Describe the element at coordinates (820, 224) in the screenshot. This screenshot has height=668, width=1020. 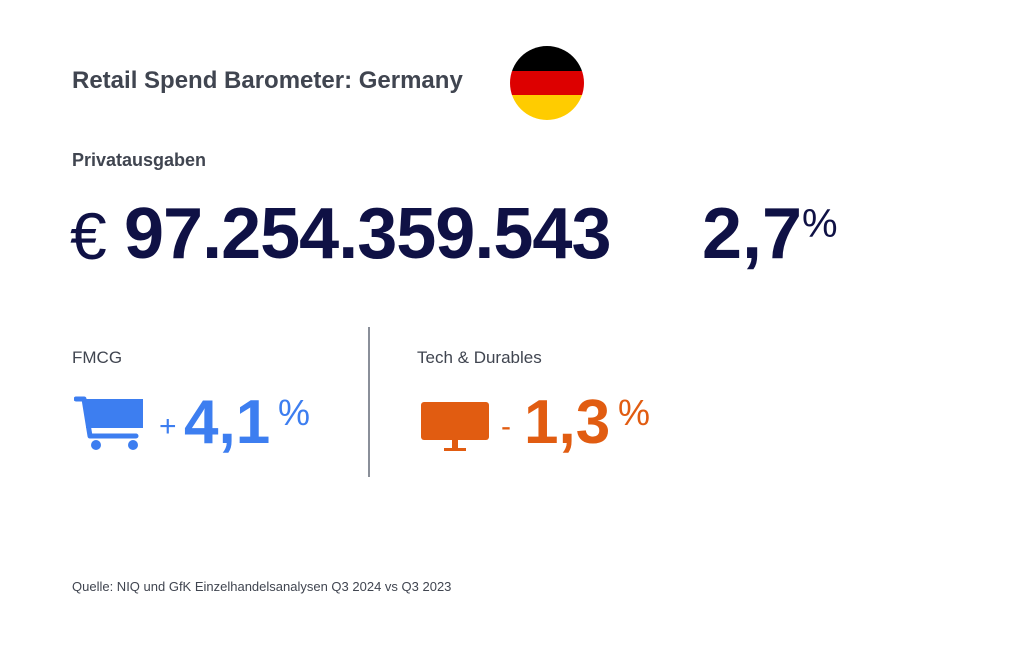
I see `private-spending-change-unit: %` at that location.